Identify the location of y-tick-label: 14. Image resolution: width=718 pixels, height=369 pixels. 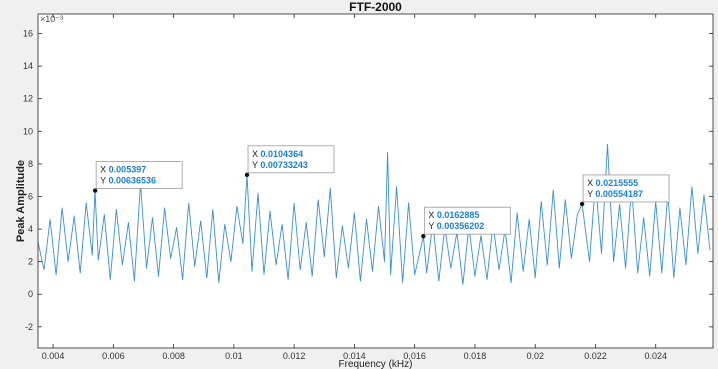
(28, 66).